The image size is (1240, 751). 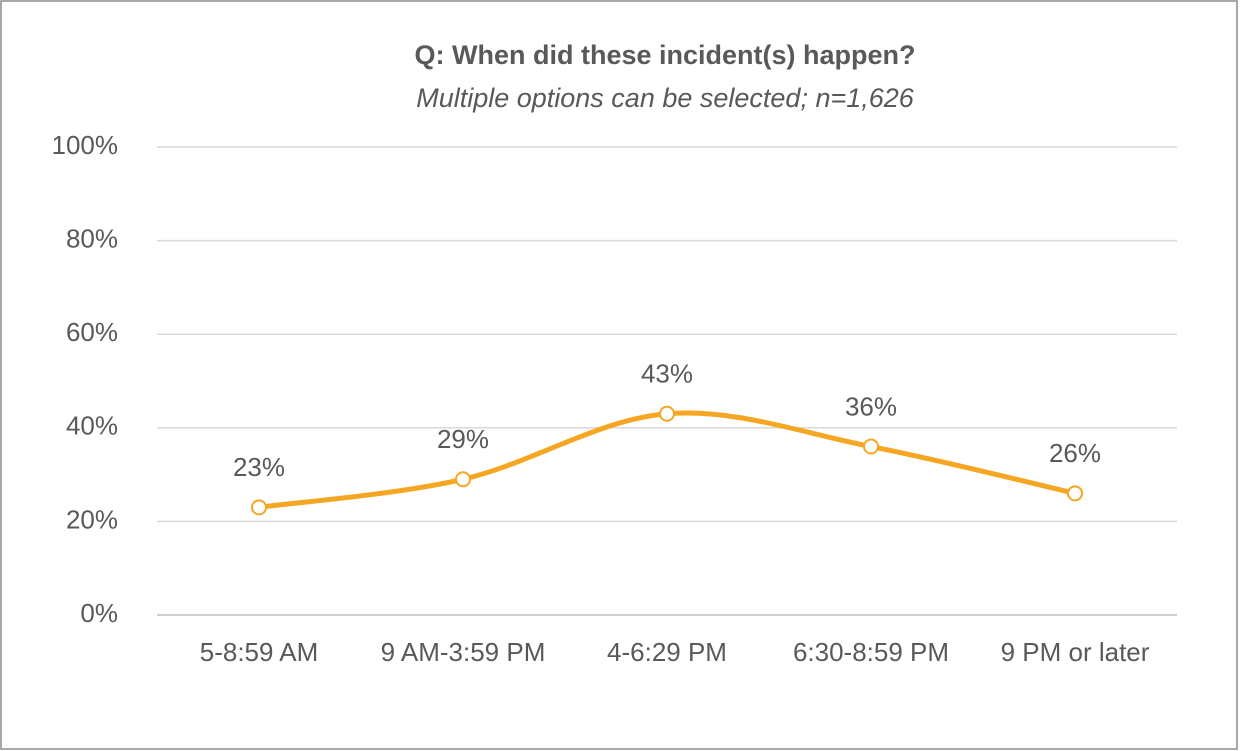 I want to click on x-tick-label: 9 PM or later, so click(x=1075, y=652).